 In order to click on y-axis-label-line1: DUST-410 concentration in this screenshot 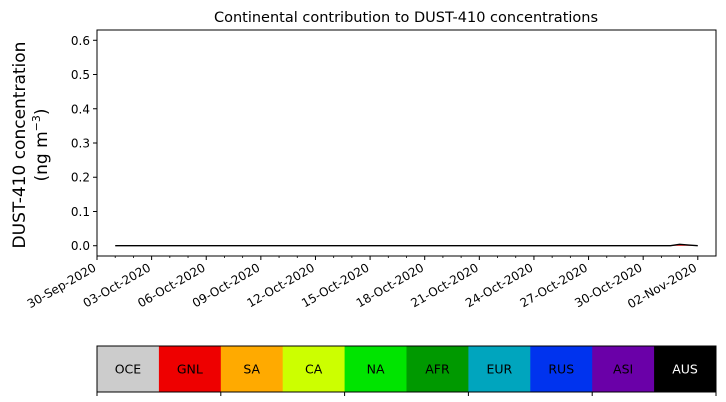, I will do `click(20, 145)`.